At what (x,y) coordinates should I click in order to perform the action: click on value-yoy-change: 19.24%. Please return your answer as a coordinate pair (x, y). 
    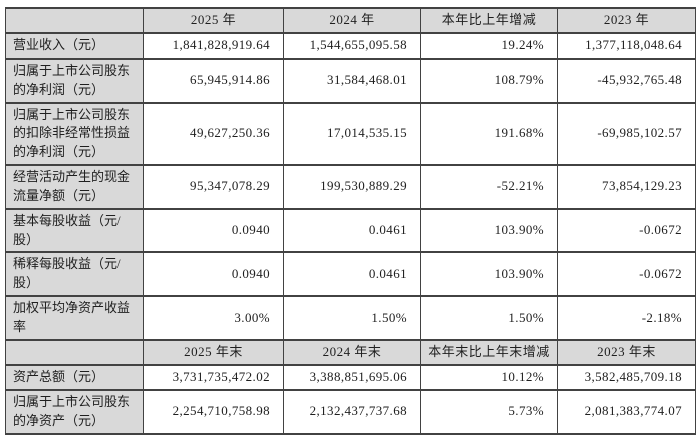
    Looking at the image, I should click on (489, 45).